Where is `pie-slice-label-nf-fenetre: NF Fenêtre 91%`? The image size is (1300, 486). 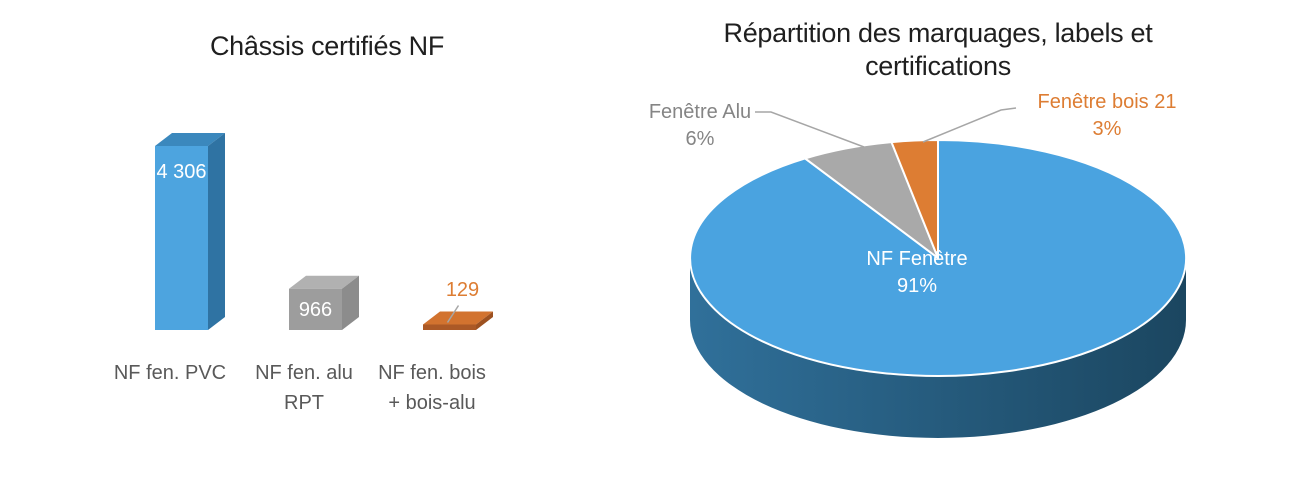 pie-slice-label-nf-fenetre: NF Fenêtre 91% is located at coordinates (917, 273).